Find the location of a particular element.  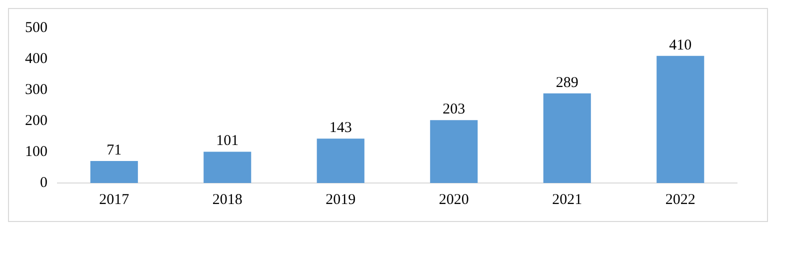

y-tick-label: 300 is located at coordinates (36, 90).